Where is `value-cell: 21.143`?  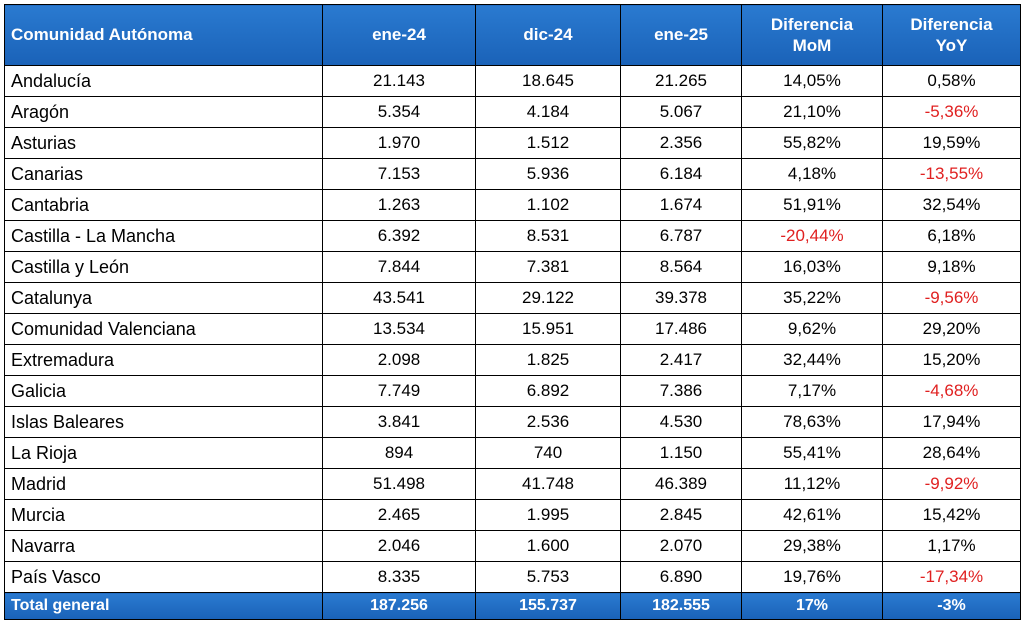 value-cell: 21.143 is located at coordinates (399, 81).